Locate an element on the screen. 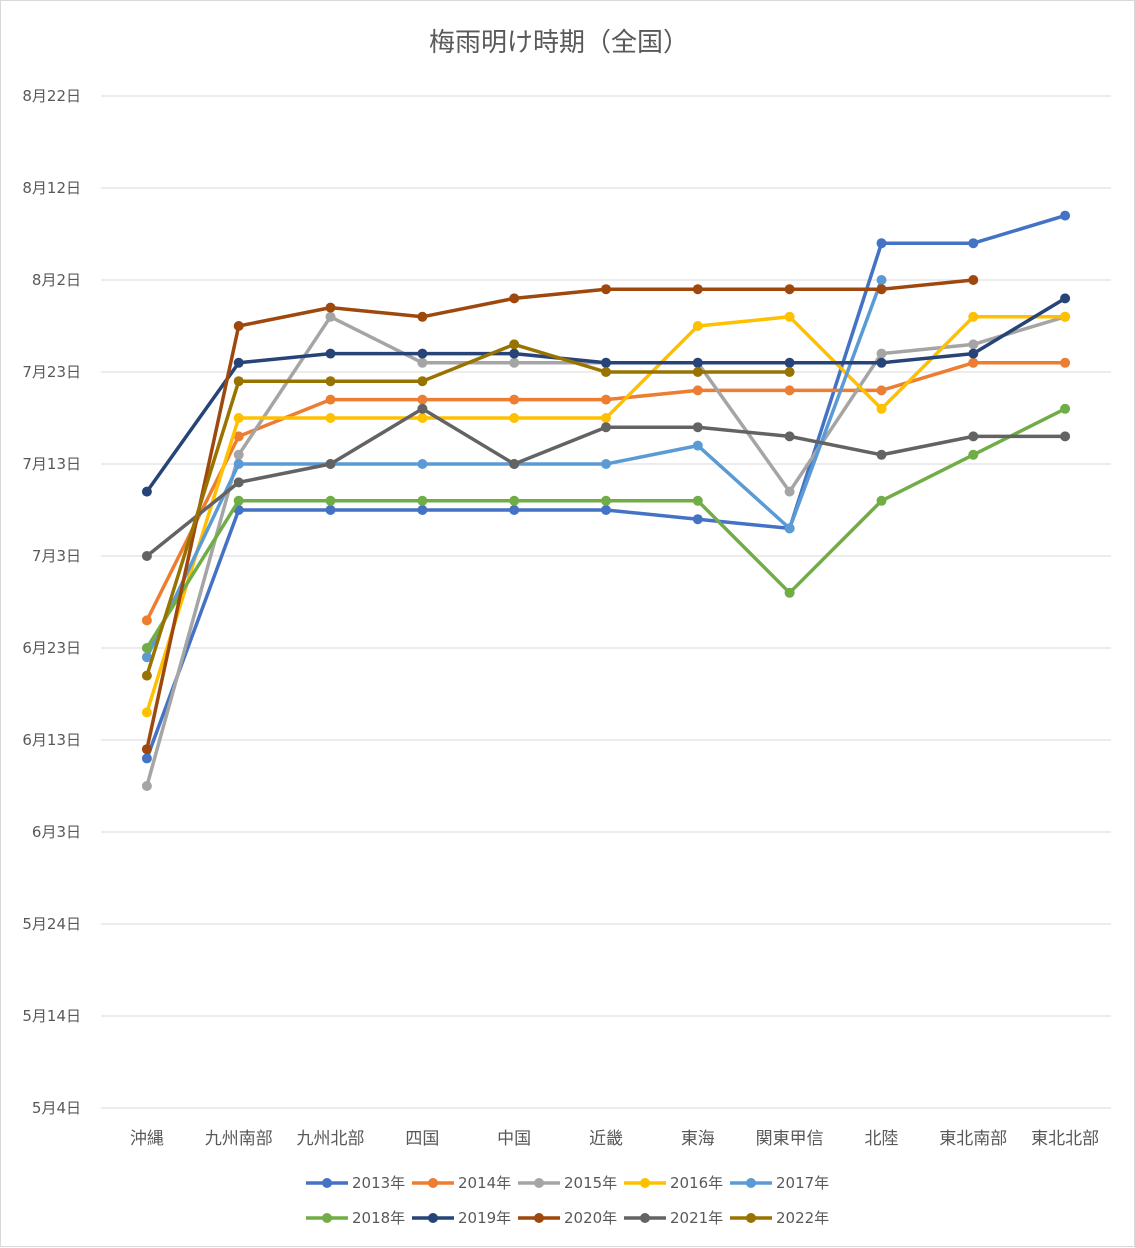 Image resolution: width=1135 pixels, height=1248 pixels. legend-label: 2014年 is located at coordinates (484, 1183).